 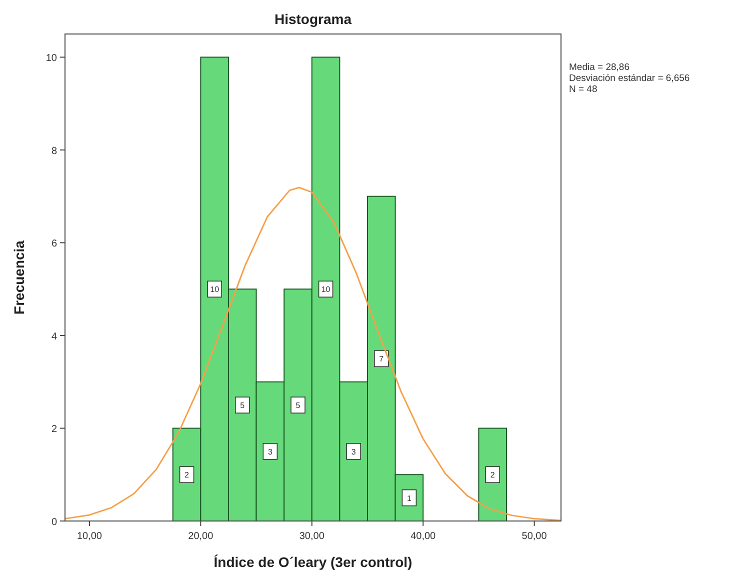 What do you see at coordinates (54, 430) in the screenshot?
I see `y-tick-label: 2` at bounding box center [54, 430].